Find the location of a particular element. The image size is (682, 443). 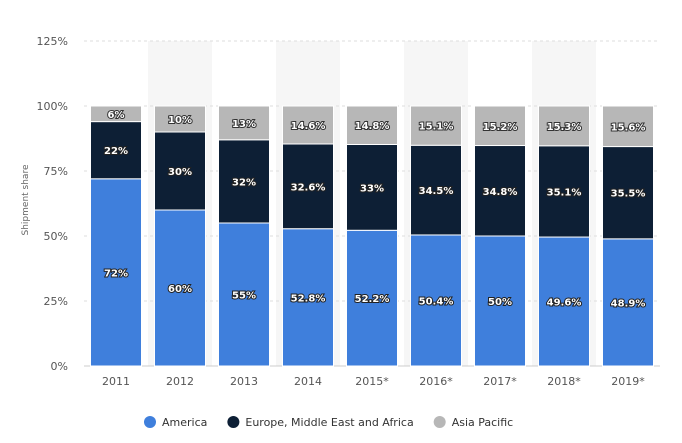

x-tick-label: 2018* is located at coordinates (564, 381).